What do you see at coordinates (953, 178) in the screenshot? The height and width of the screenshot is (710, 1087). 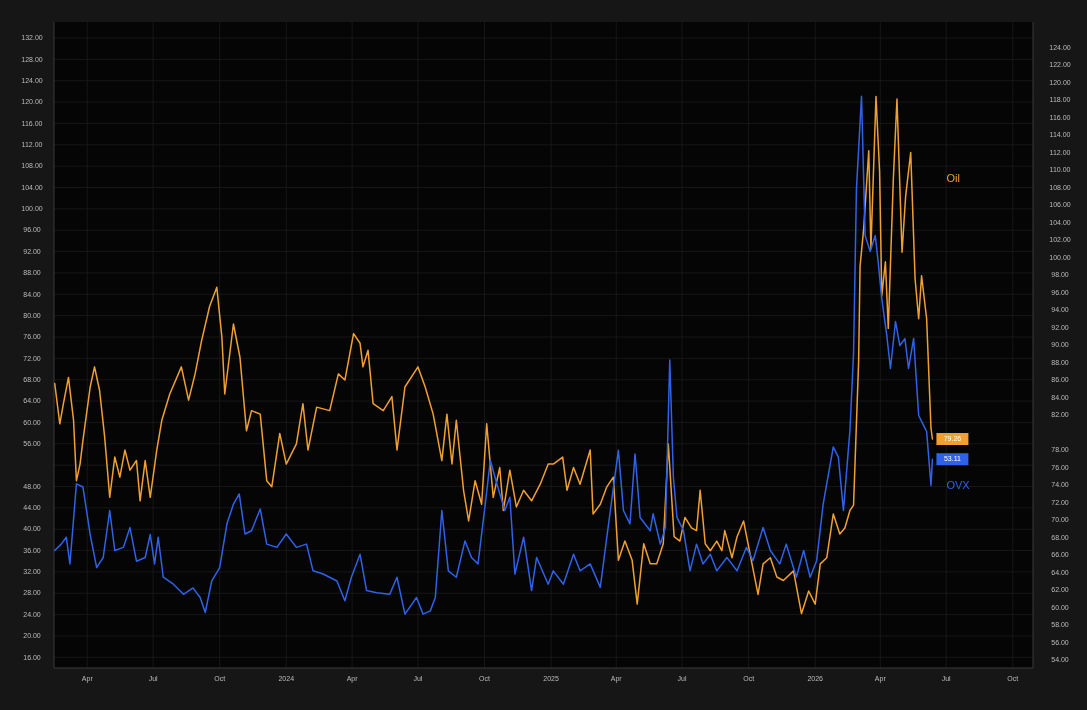 I see `text: Oil` at bounding box center [953, 178].